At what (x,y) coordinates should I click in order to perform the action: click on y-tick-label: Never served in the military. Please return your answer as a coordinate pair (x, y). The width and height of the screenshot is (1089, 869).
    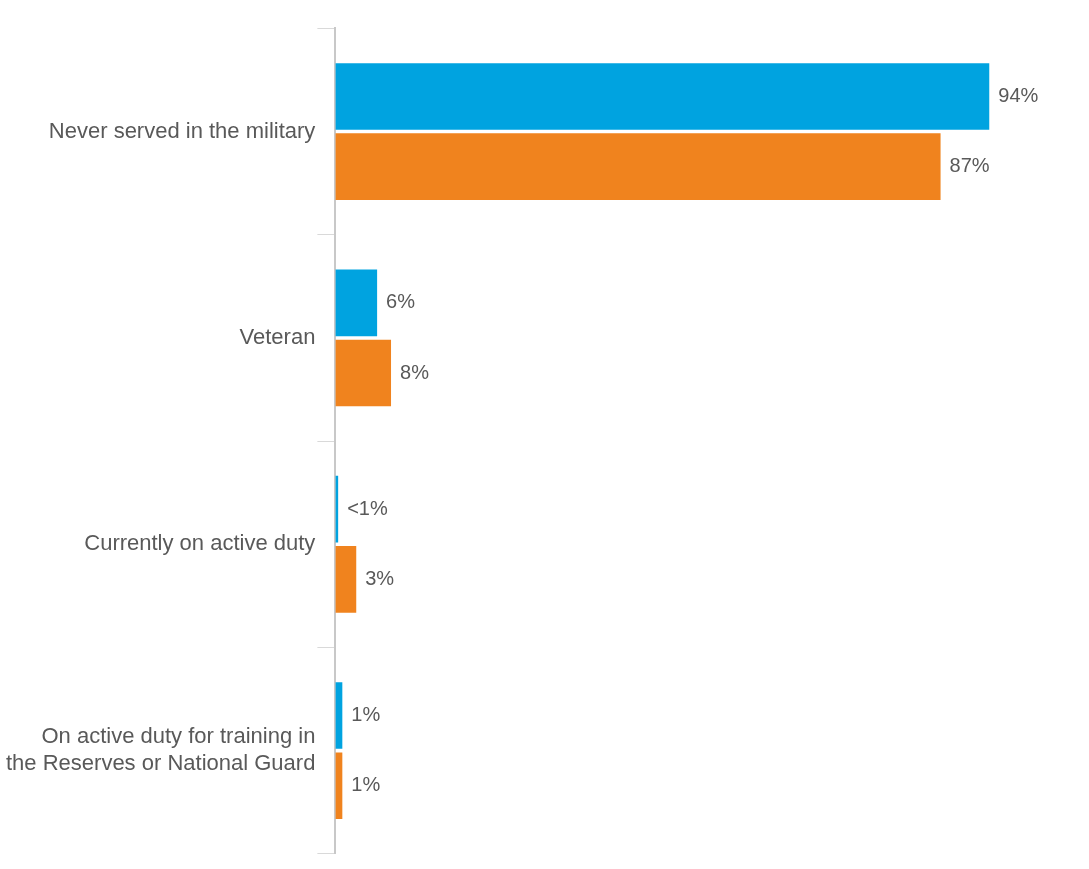
    Looking at the image, I should click on (182, 130).